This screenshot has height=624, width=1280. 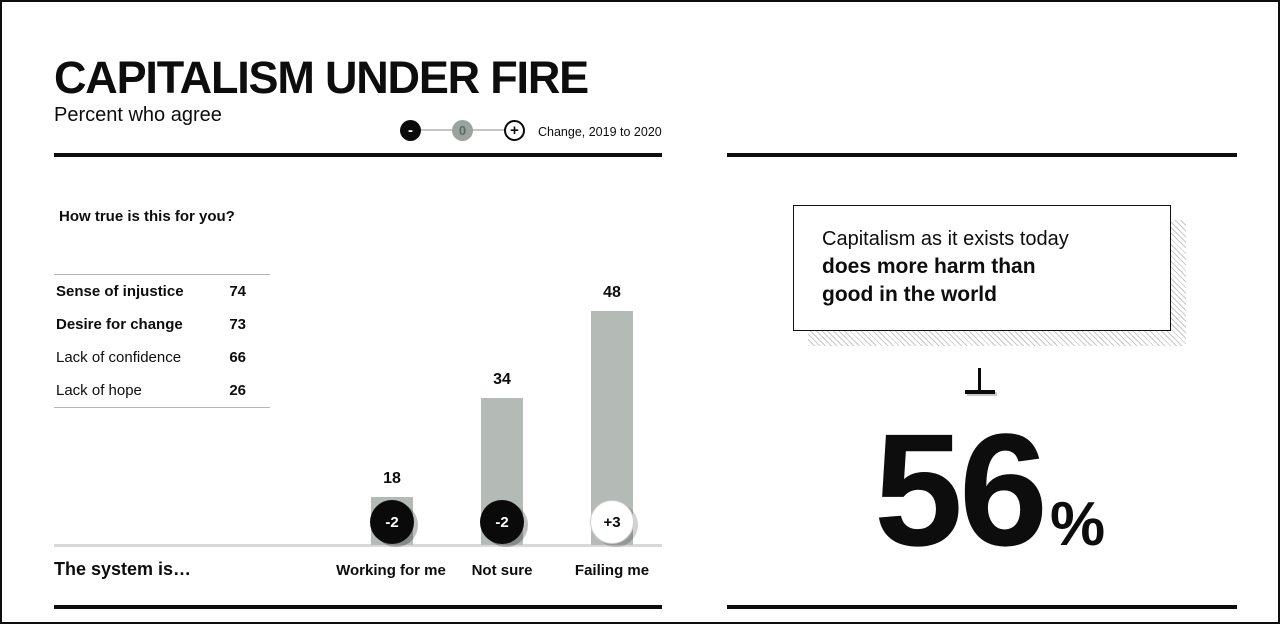 I want to click on statement-line-bold: good in the world, so click(x=909, y=294).